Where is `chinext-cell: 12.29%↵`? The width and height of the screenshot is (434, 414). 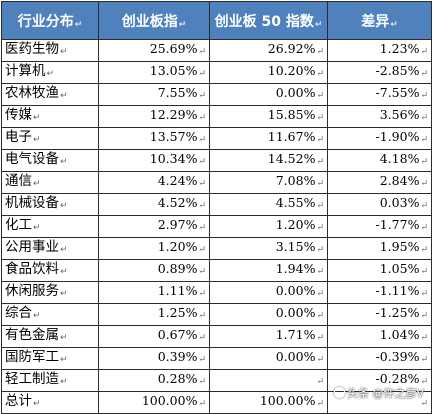
chinext-cell: 12.29%↵ is located at coordinates (154, 116).